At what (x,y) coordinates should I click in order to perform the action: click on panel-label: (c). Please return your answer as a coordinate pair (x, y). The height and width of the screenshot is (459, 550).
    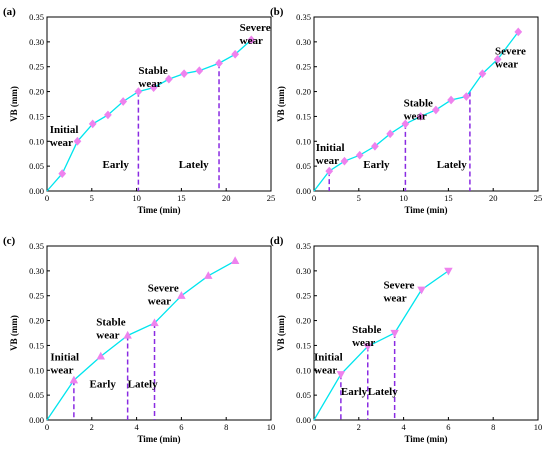
    Looking at the image, I should click on (9, 241).